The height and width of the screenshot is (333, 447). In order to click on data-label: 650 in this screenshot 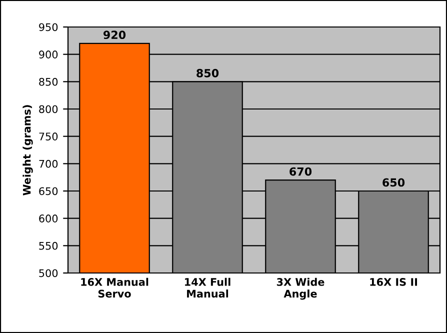, I will do `click(393, 182)`.